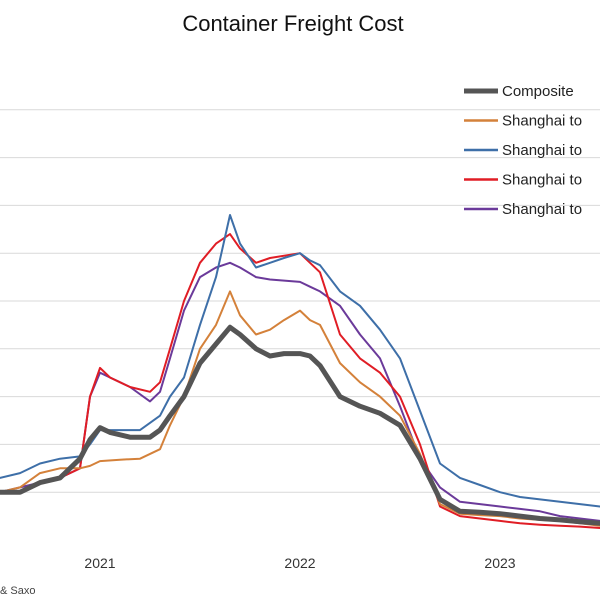 The width and height of the screenshot is (600, 600). I want to click on x-axis: 2021 2022 2023, so click(299, 563).